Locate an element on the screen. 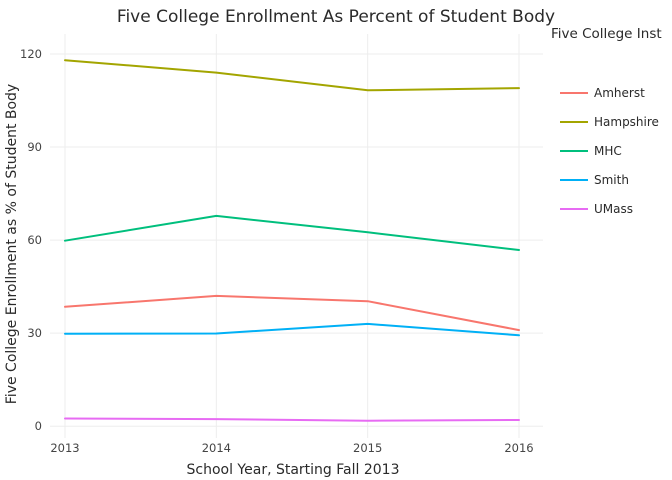 The width and height of the screenshot is (672, 480). series-line-umass is located at coordinates (292, 419).